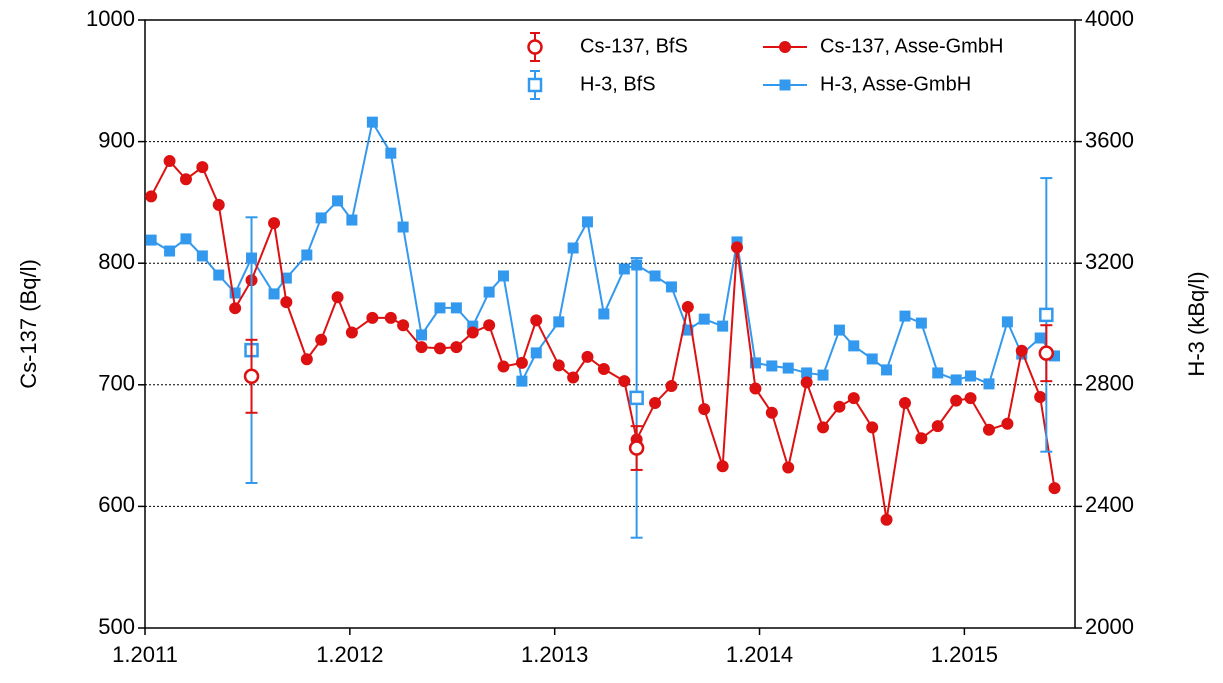  Describe the element at coordinates (116, 261) in the screenshot. I see `y-tick-label: 800` at that location.